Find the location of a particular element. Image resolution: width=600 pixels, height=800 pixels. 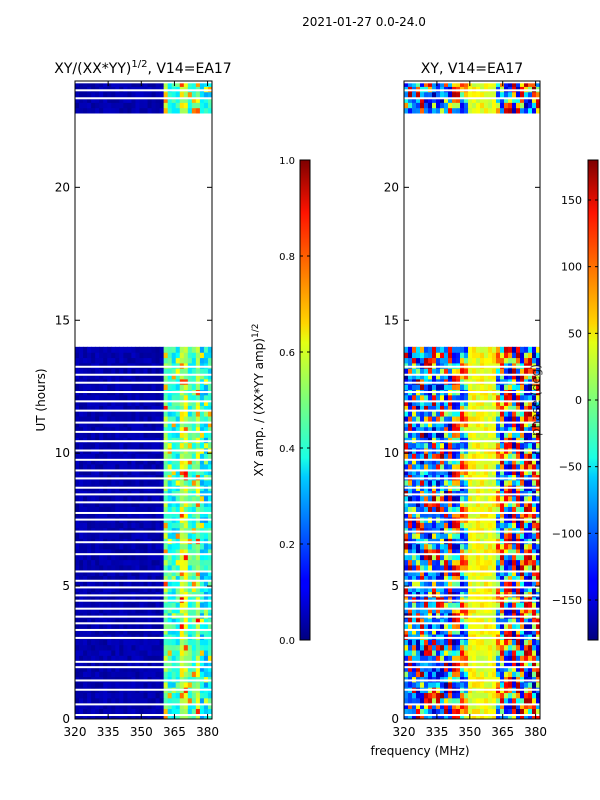

data-gap-line is located at coordinates (143, 623).